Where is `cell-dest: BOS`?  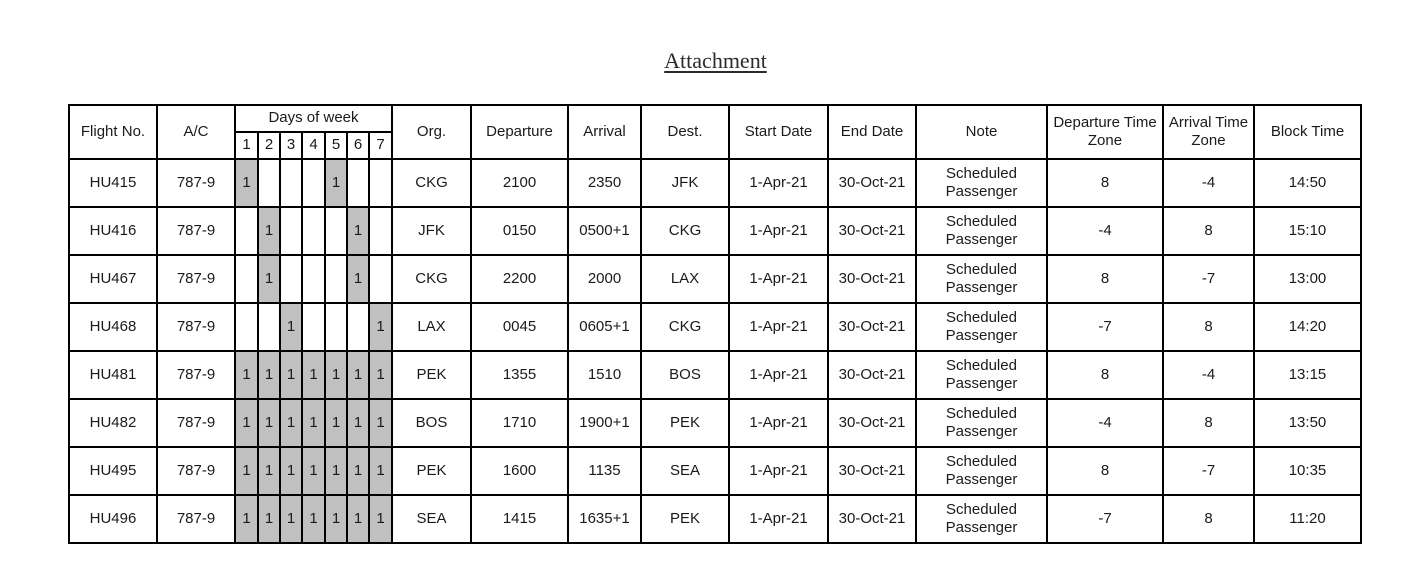
cell-dest: BOS is located at coordinates (685, 375).